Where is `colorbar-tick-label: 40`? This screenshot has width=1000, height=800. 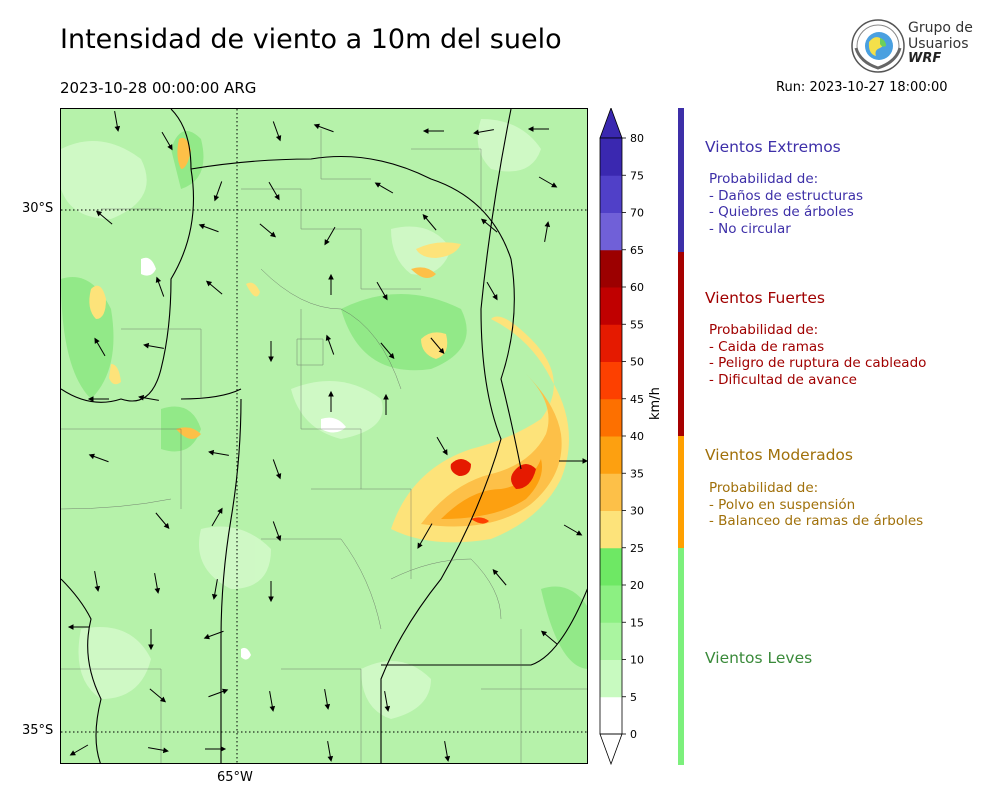
colorbar-tick-label: 40 is located at coordinates (637, 436).